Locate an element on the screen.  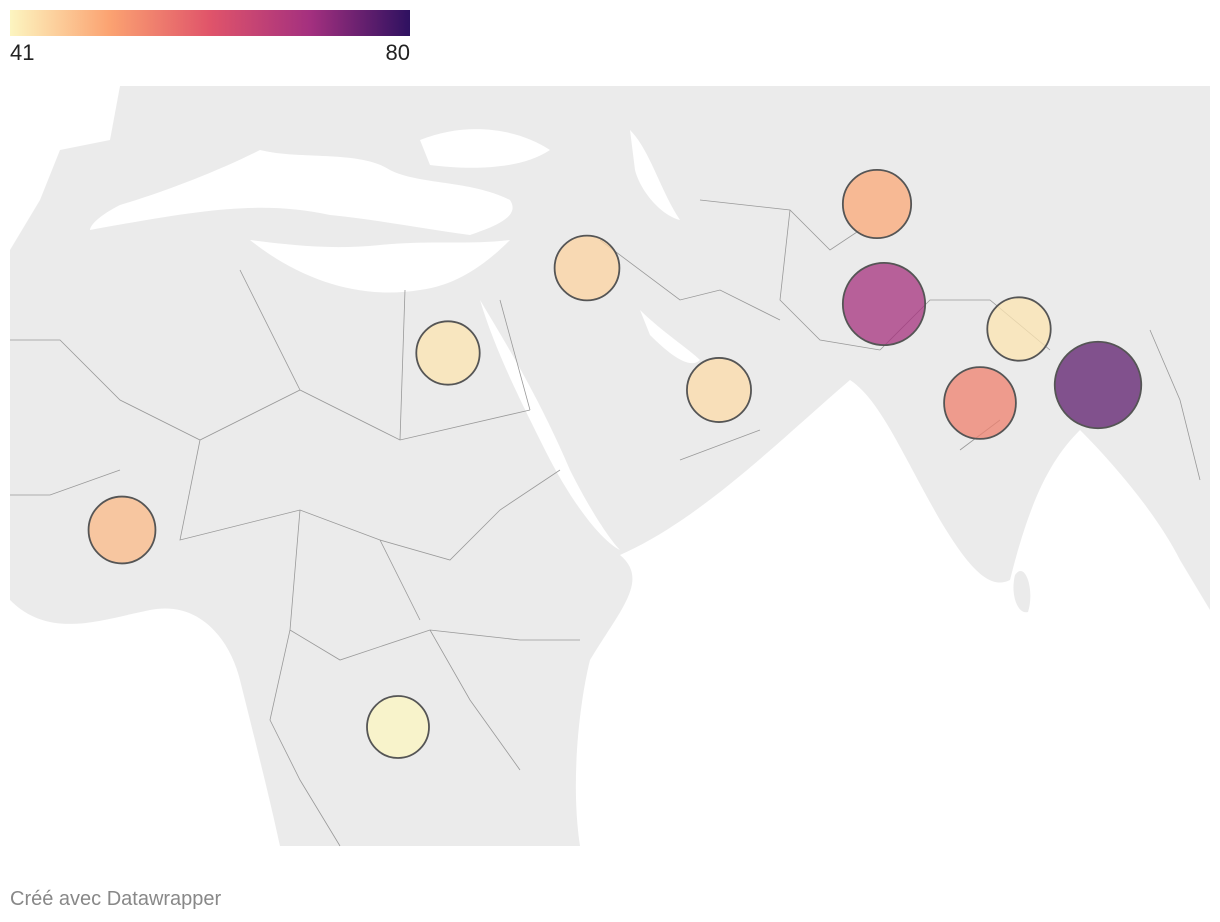
legend-gradient is located at coordinates (210, 23).